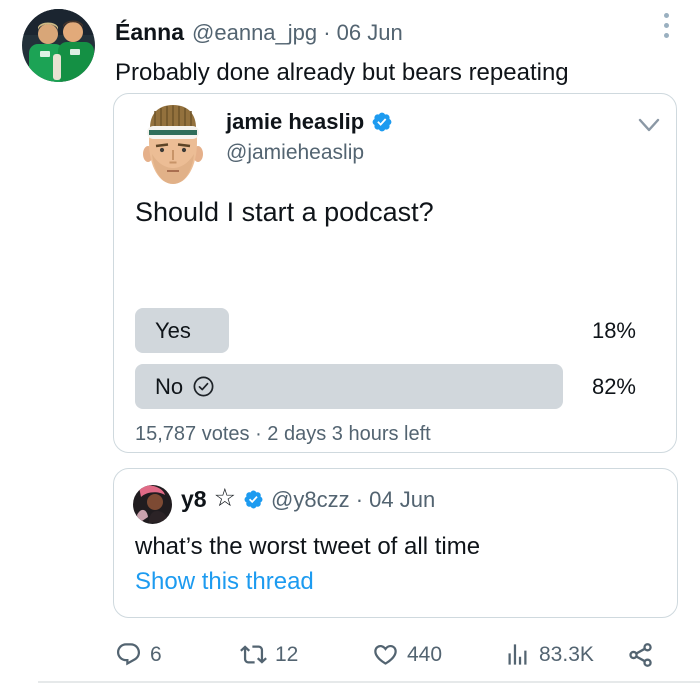  I want to click on quoted-author-row: jamie heaslip, so click(309, 122).